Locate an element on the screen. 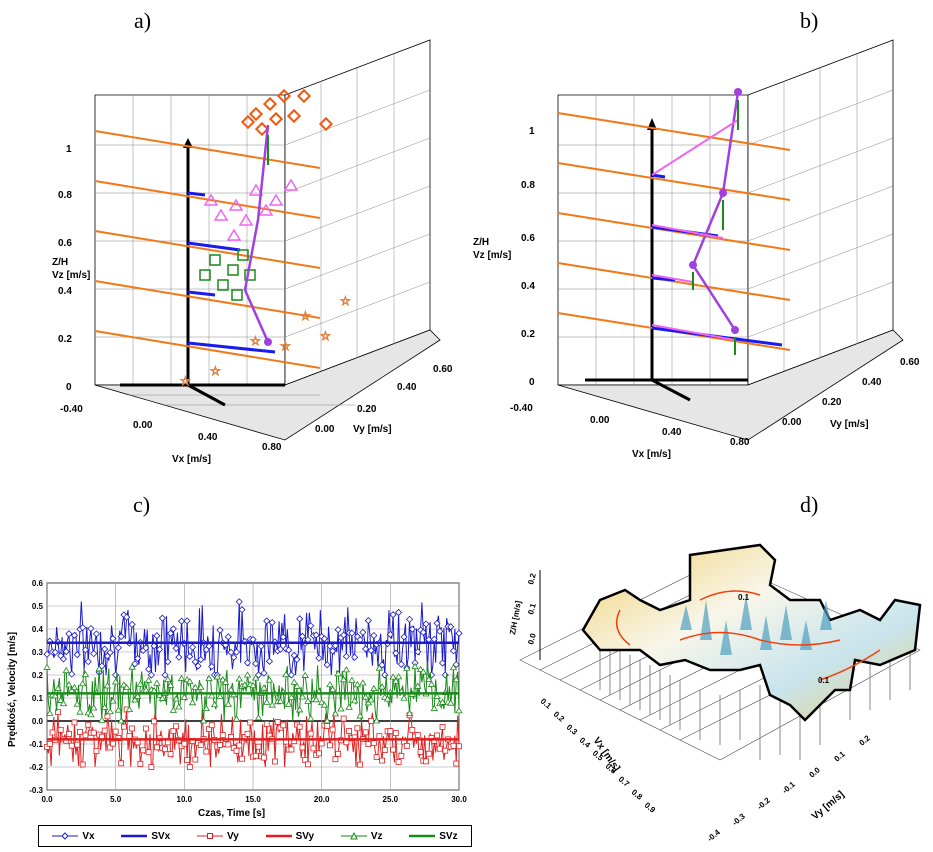 The height and width of the screenshot is (852, 933). panel-a-vy-tick: 0.40 is located at coordinates (407, 387).